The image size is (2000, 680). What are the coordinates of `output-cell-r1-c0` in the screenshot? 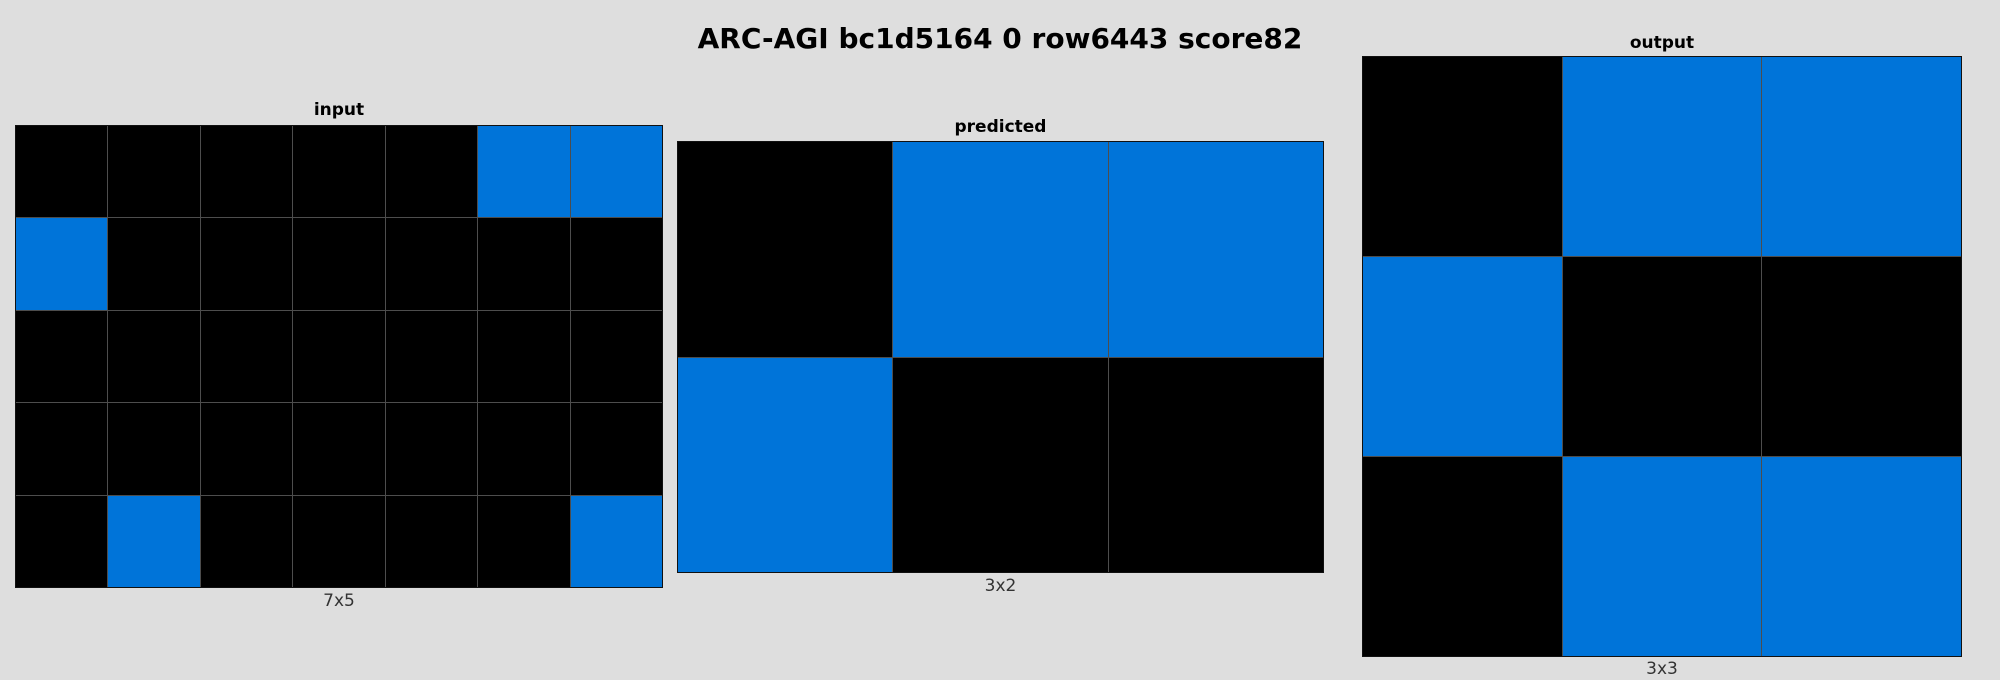 It's located at (1462, 356).